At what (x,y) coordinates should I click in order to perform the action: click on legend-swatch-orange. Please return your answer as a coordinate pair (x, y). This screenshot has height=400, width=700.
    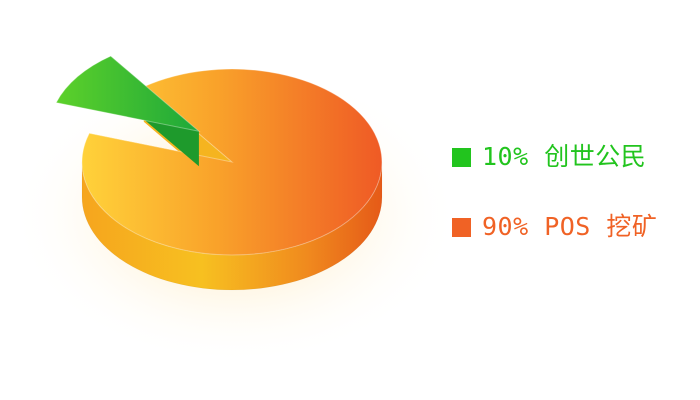
    Looking at the image, I should click on (461, 227).